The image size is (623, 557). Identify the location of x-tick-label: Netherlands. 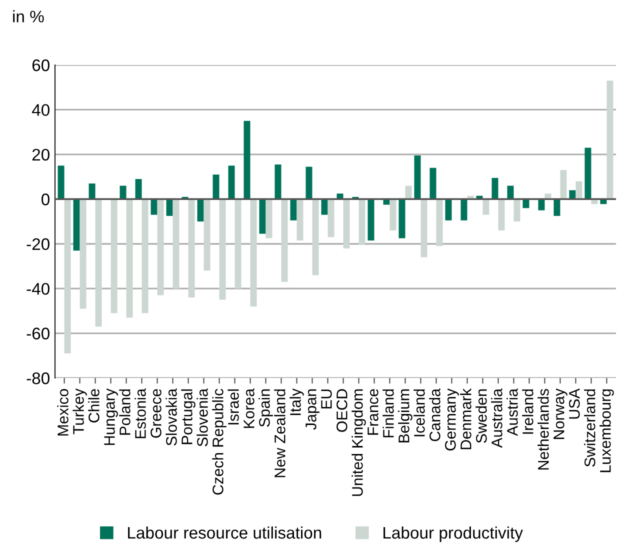
(543, 429).